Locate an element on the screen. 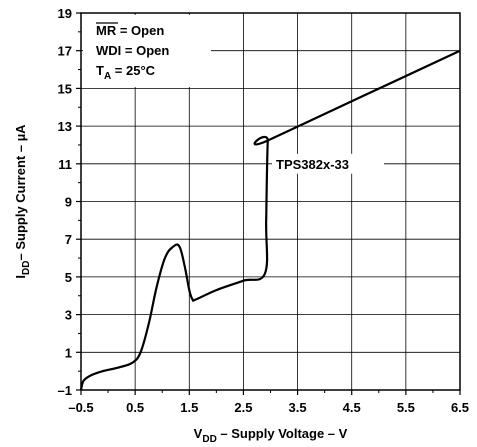 The height and width of the screenshot is (447, 477). annotation-ta-label: T is located at coordinates (100, 70).